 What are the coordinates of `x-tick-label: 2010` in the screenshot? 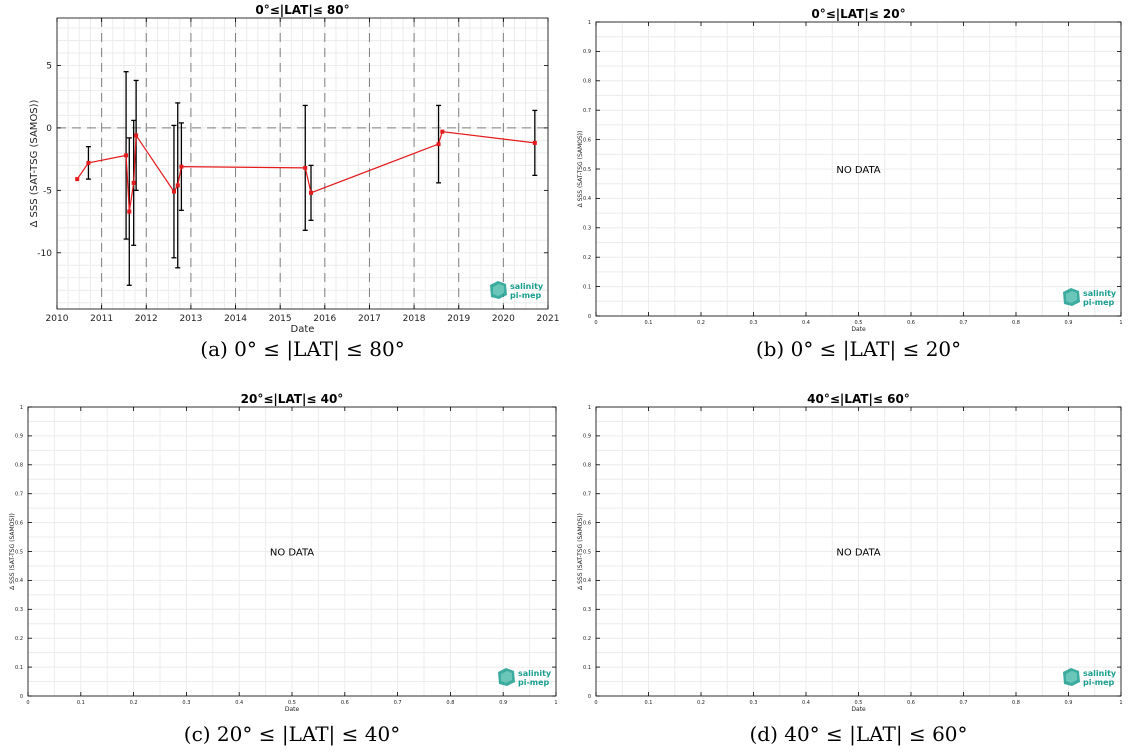 It's located at (57, 319).